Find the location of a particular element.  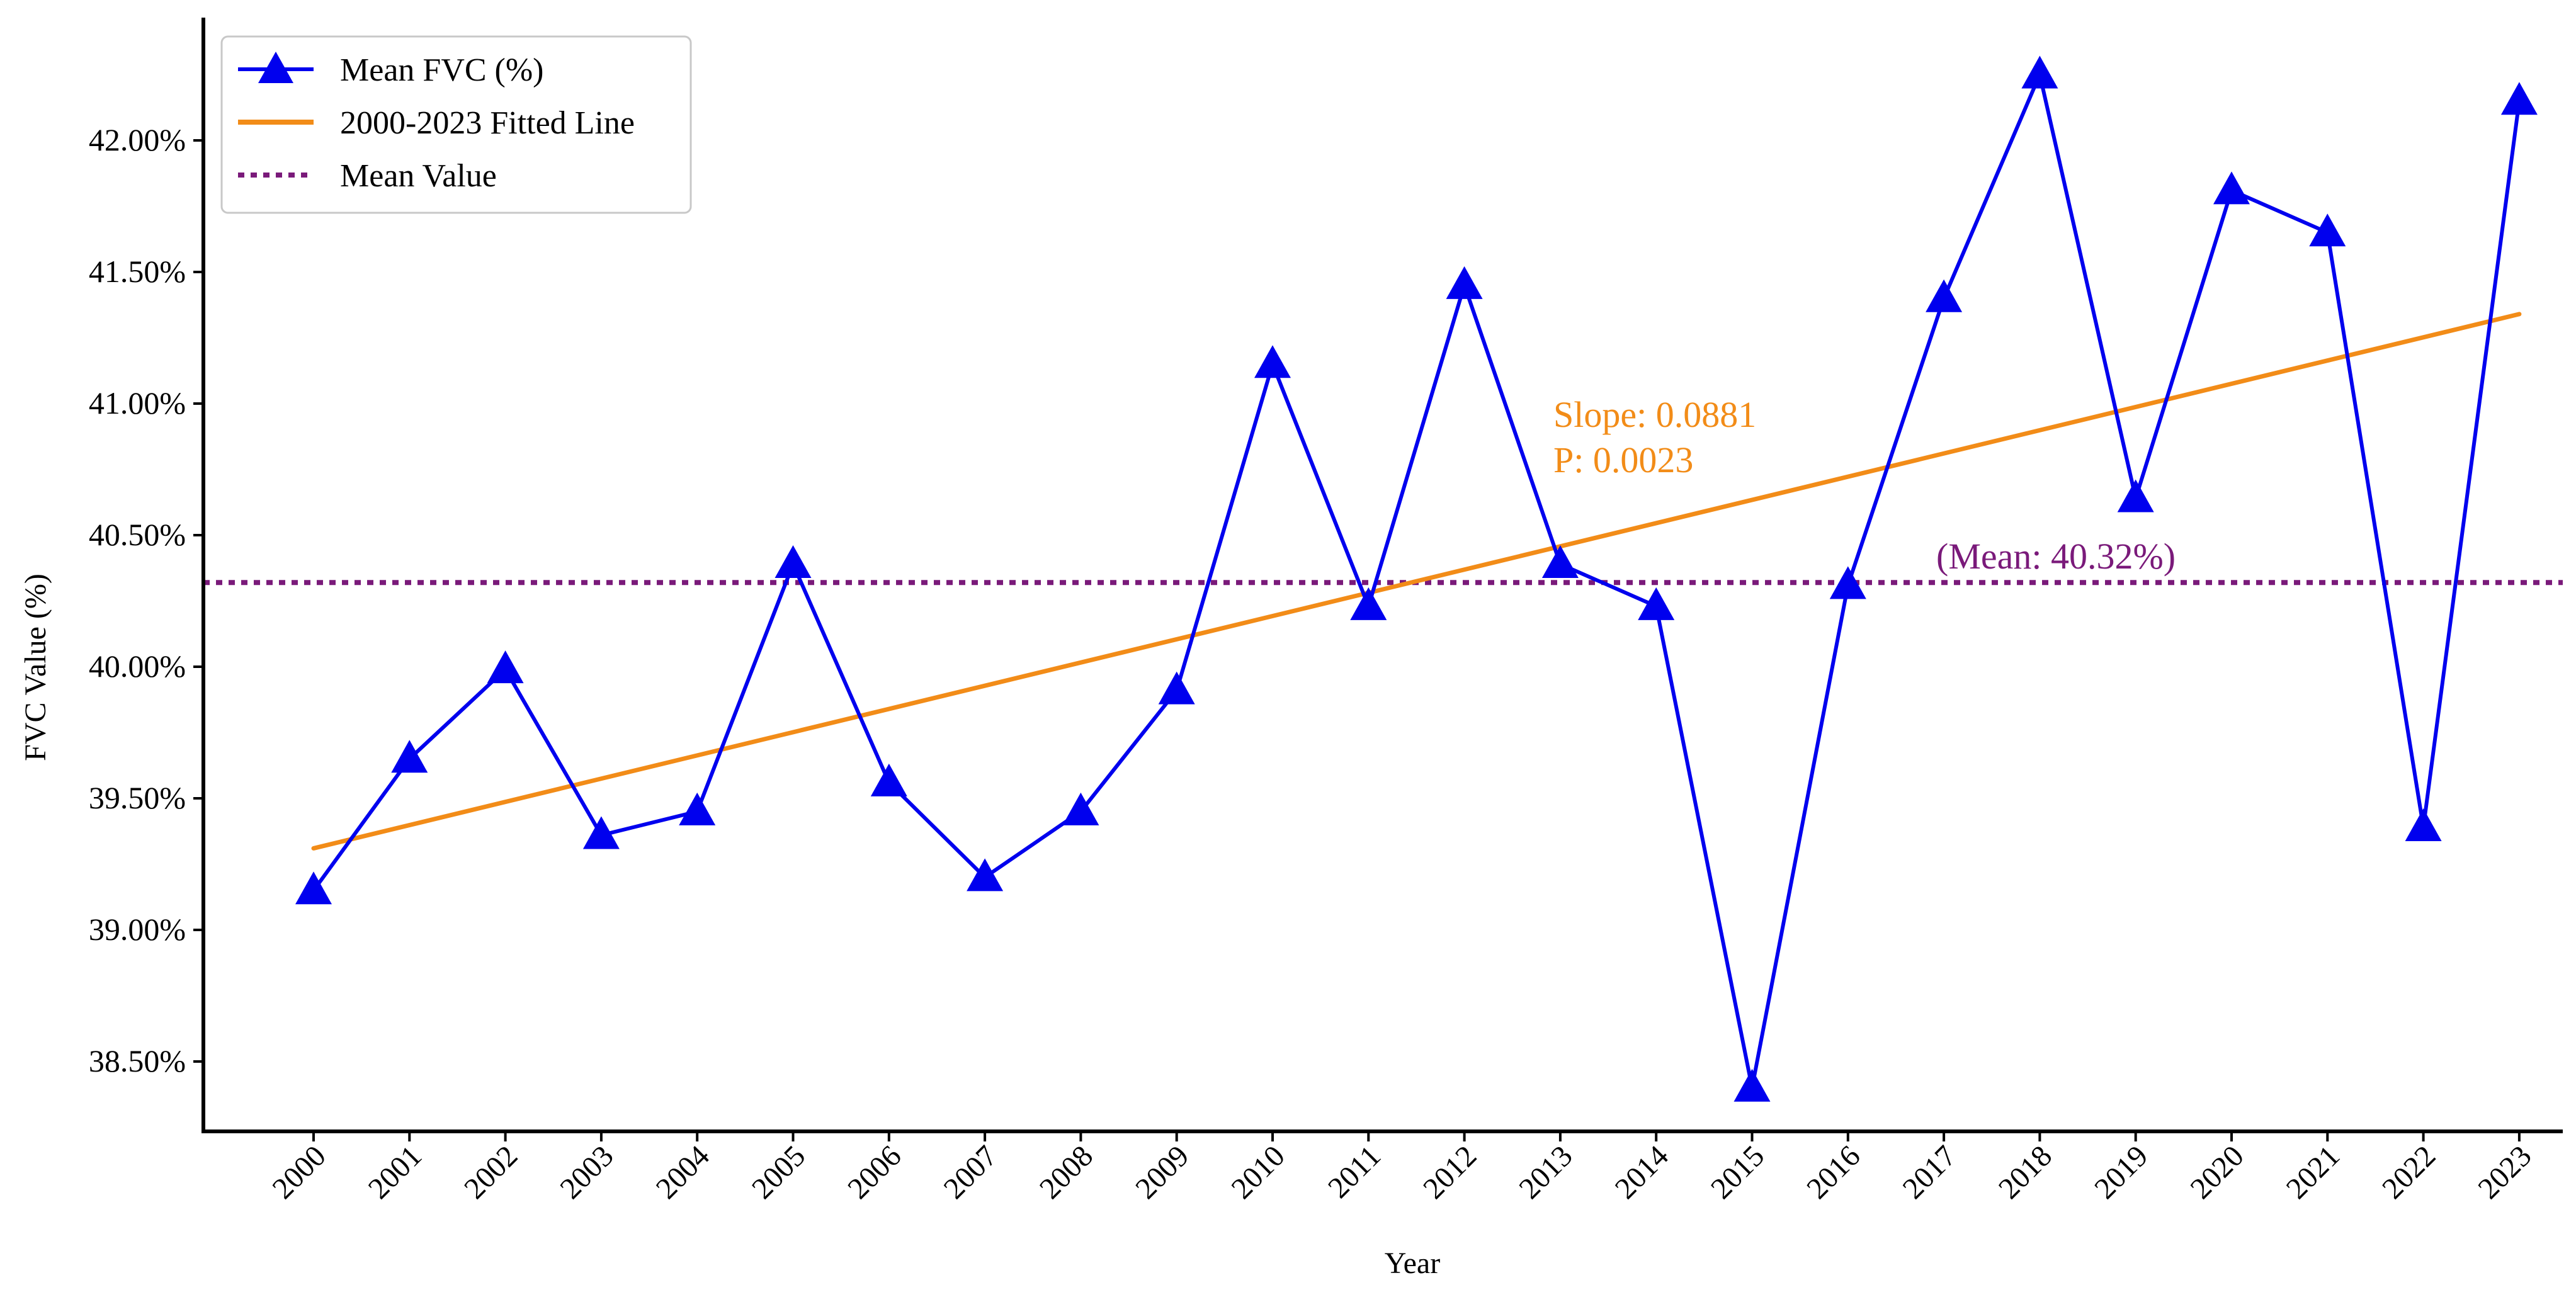

data-point-2012 is located at coordinates (1464, 282).